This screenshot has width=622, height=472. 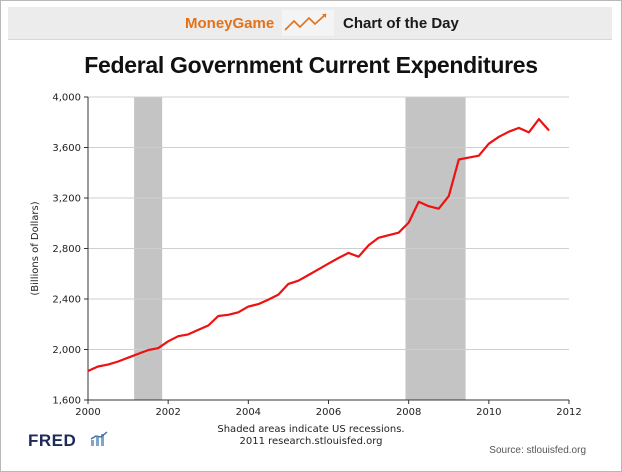 What do you see at coordinates (87, 412) in the screenshot?
I see `x-tick-label: 2000` at bounding box center [87, 412].